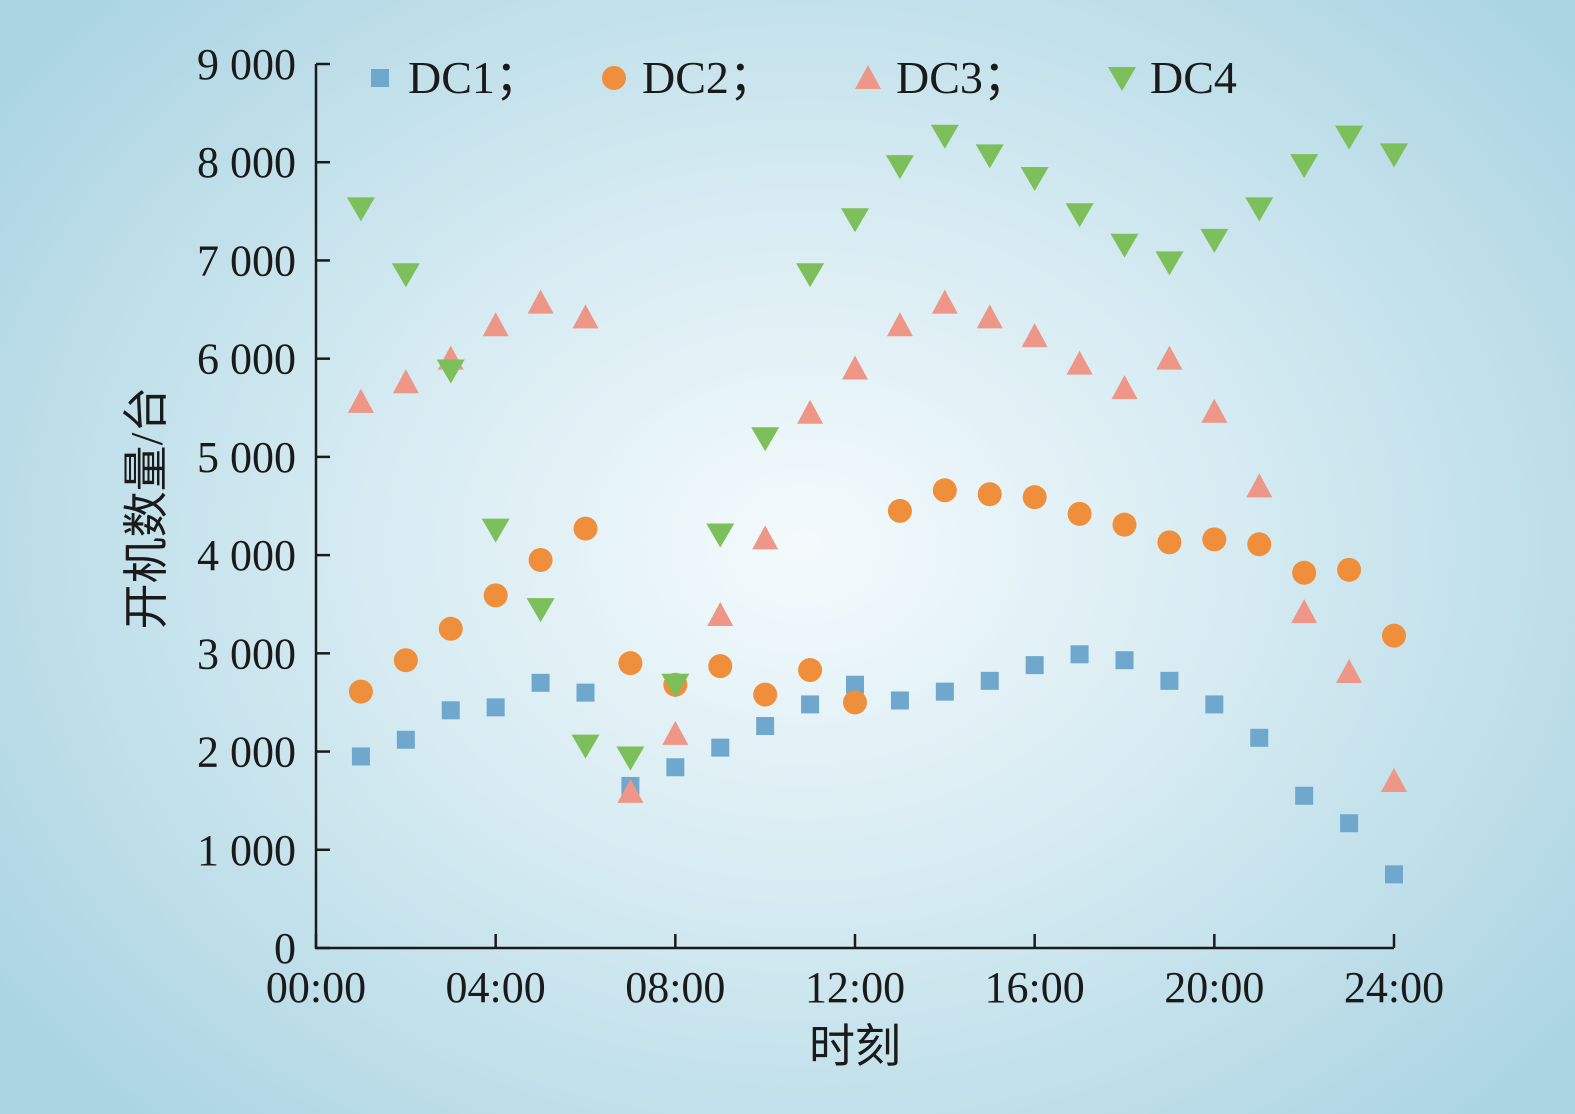 The image size is (1575, 1114). Describe the element at coordinates (496, 987) in the screenshot. I see `x-tick-label: 04:00` at that location.